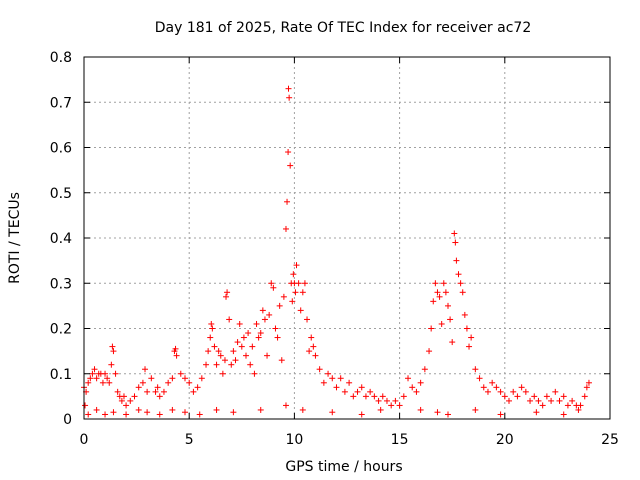 The width and height of the screenshot is (640, 480). I want to click on y-tick-label: 0.4, so click(61, 239).